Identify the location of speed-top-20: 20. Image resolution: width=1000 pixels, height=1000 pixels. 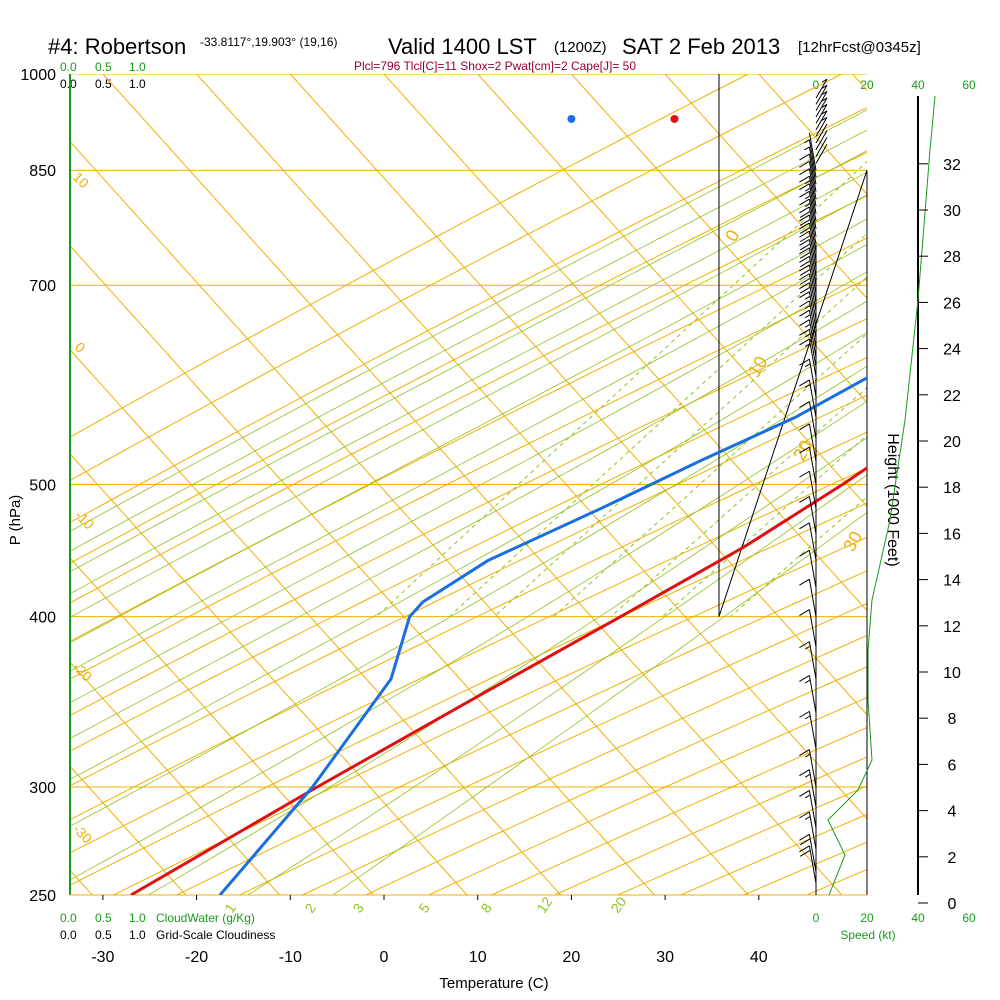
(867, 85).